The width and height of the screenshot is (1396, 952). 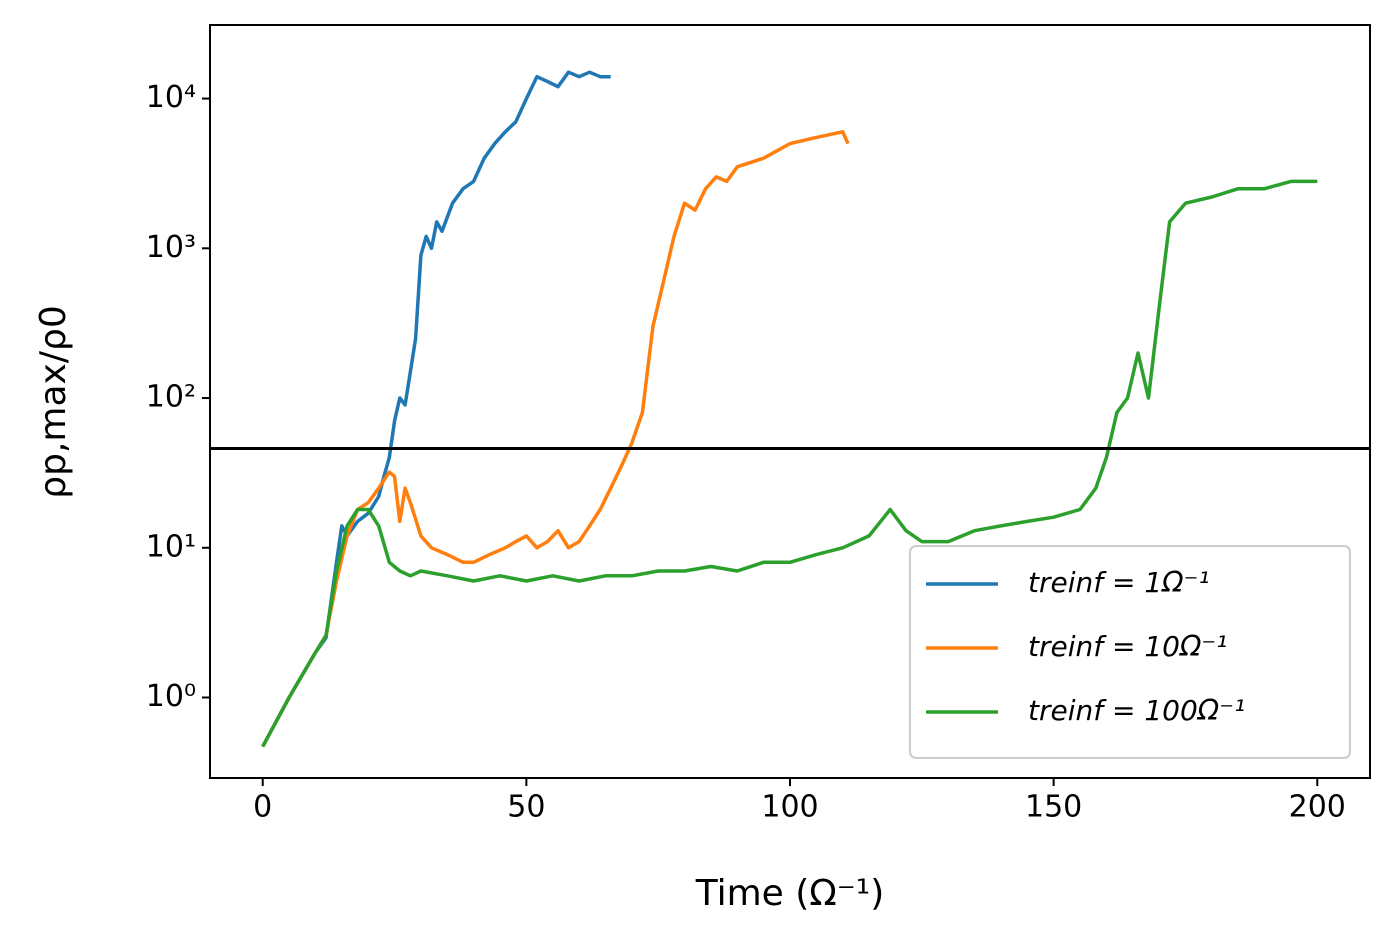 I want to click on legend-label: treinf = 1Ω⁻¹, so click(x=1119, y=582).